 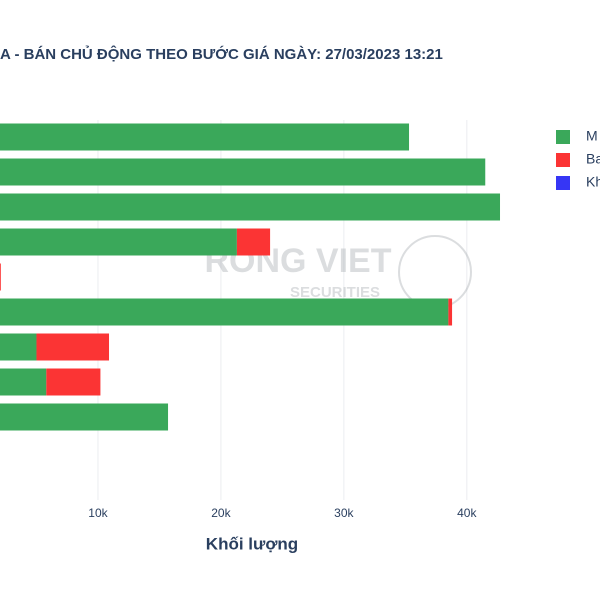 I want to click on legend-label: M, so click(x=592, y=136).